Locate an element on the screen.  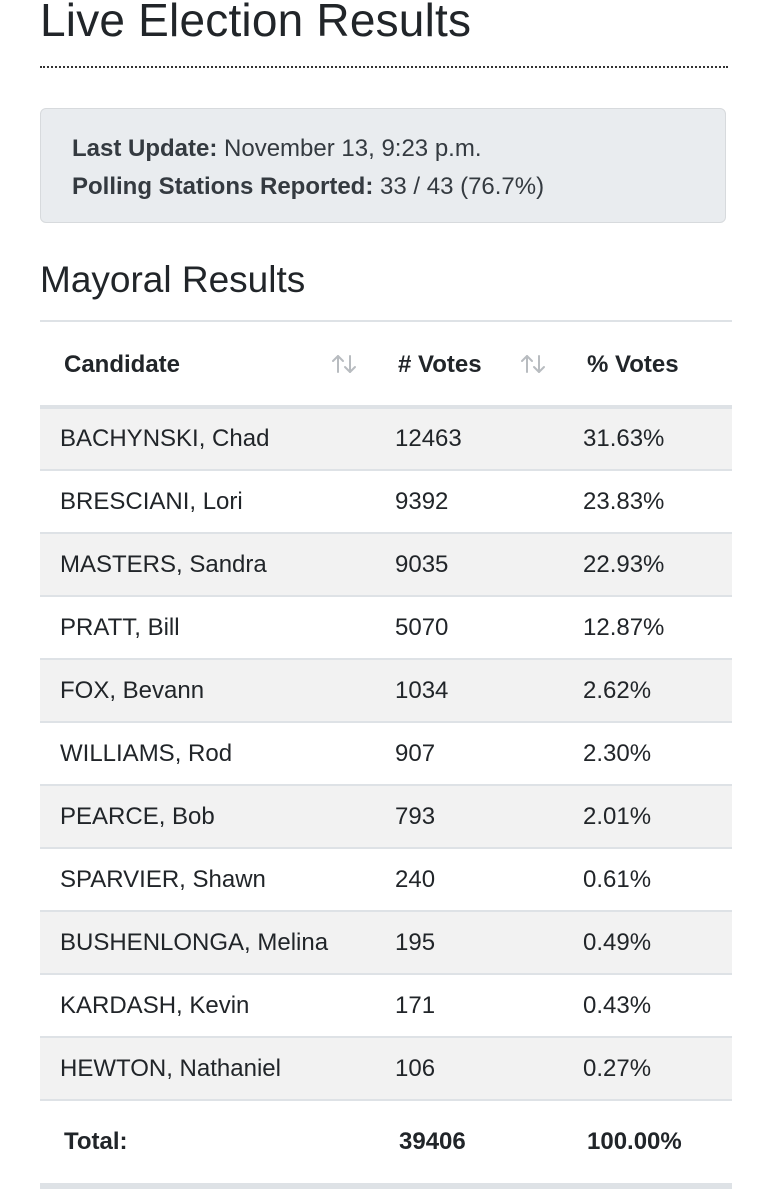
table-row: KARDASH, Kevin 171 0.43% is located at coordinates (386, 1006).